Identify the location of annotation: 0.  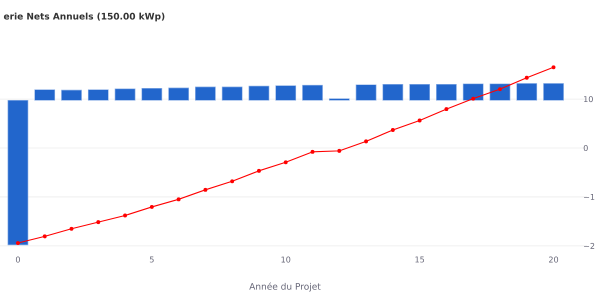
(586, 148).